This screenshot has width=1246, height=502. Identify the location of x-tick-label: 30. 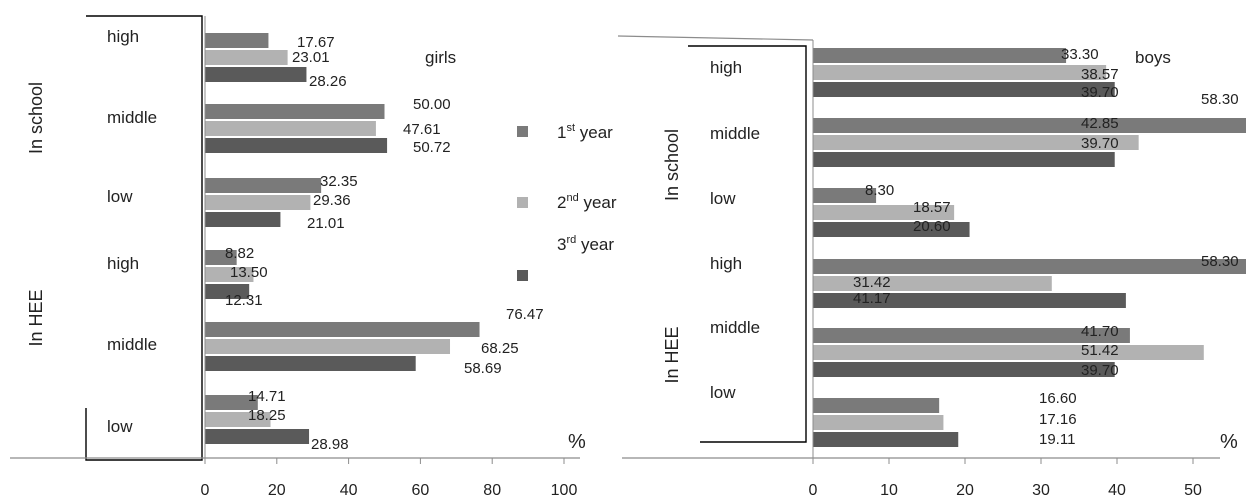
(1041, 490).